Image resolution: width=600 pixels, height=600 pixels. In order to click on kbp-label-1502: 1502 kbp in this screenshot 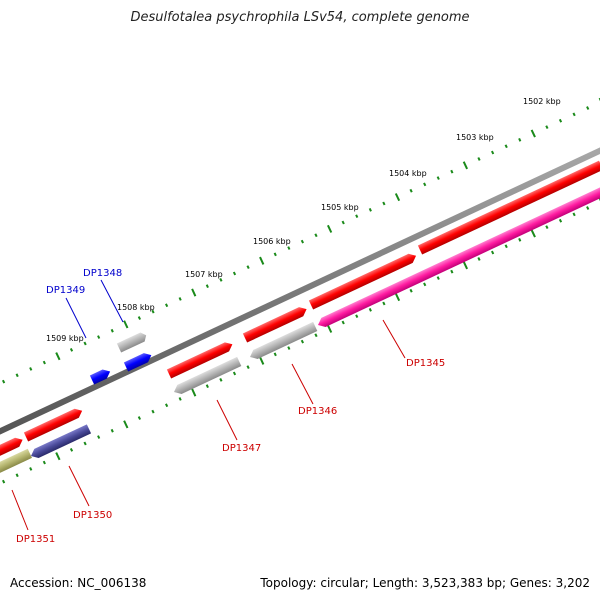, I will do `click(542, 101)`.